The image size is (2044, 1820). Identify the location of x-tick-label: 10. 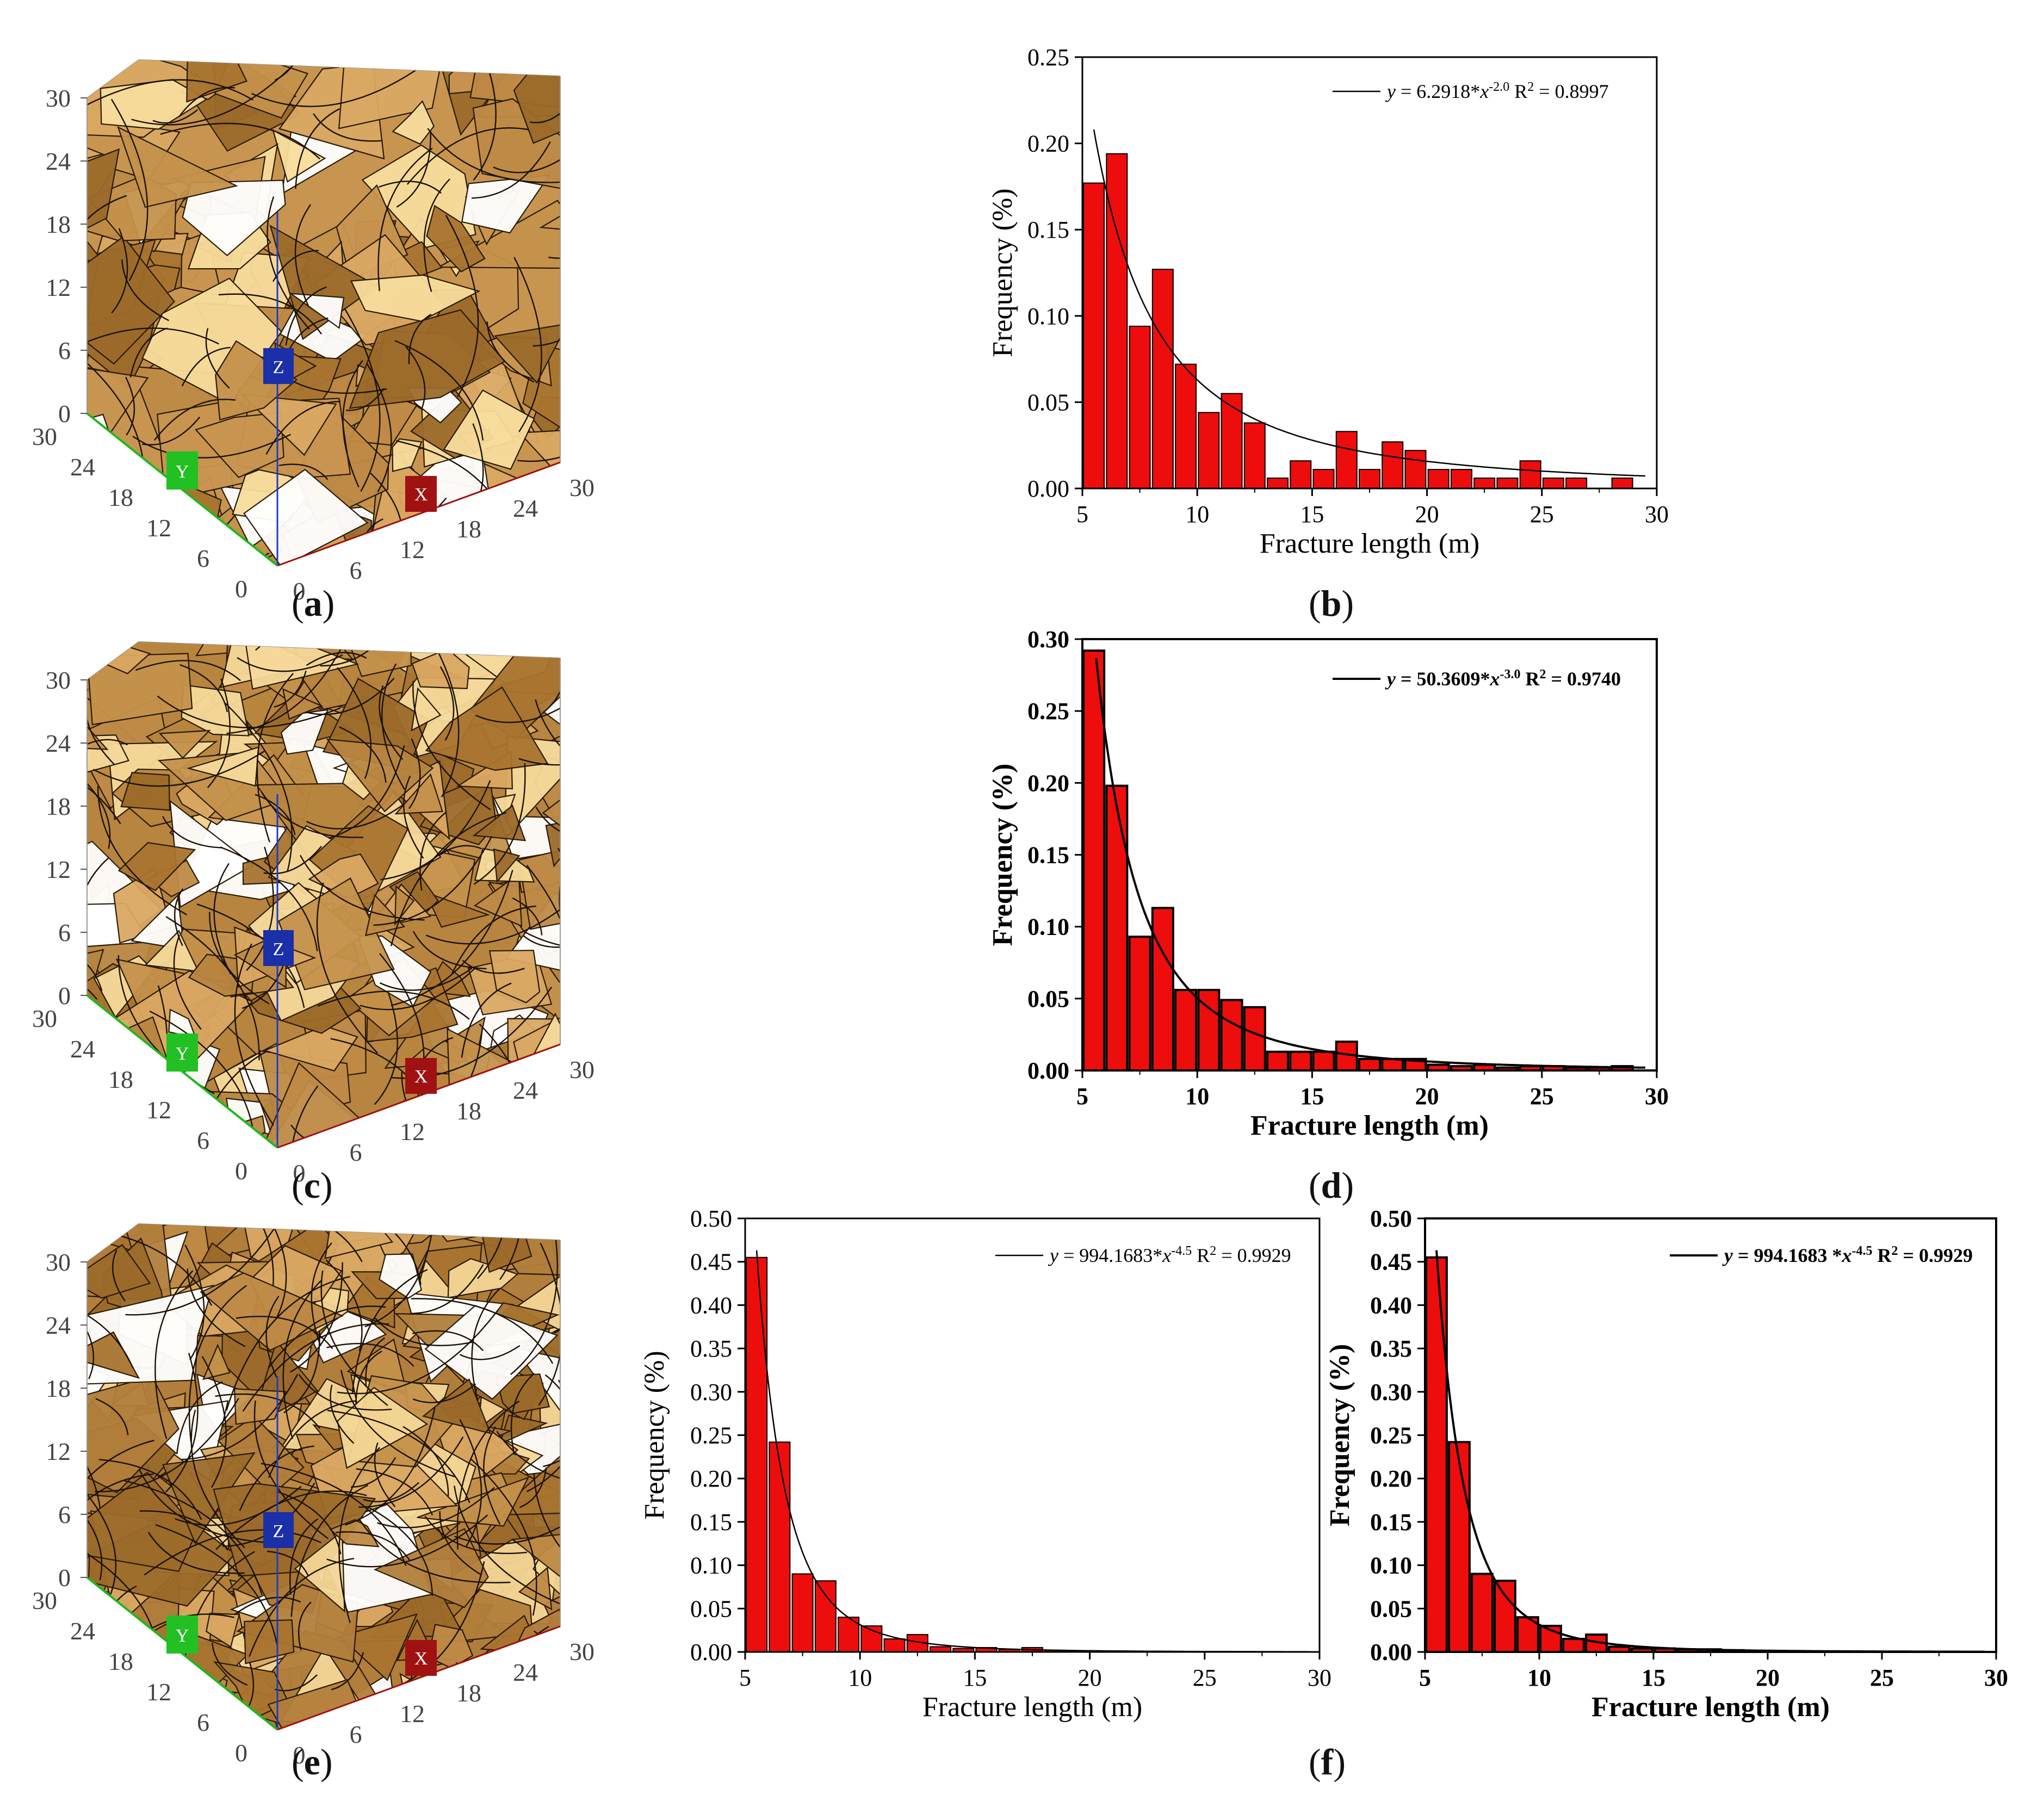
(1197, 514).